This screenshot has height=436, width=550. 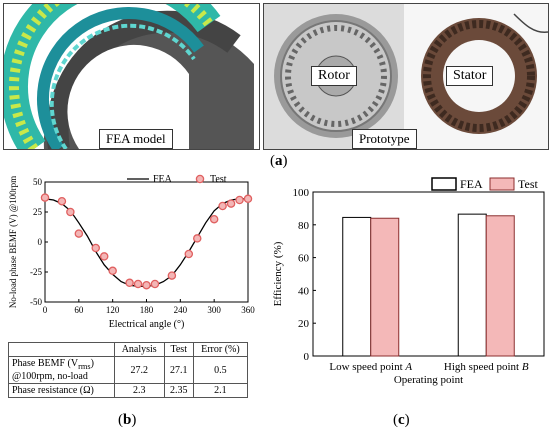 What do you see at coordinates (334, 76) in the screenshot?
I see `rotor-label: Rotor` at bounding box center [334, 76].